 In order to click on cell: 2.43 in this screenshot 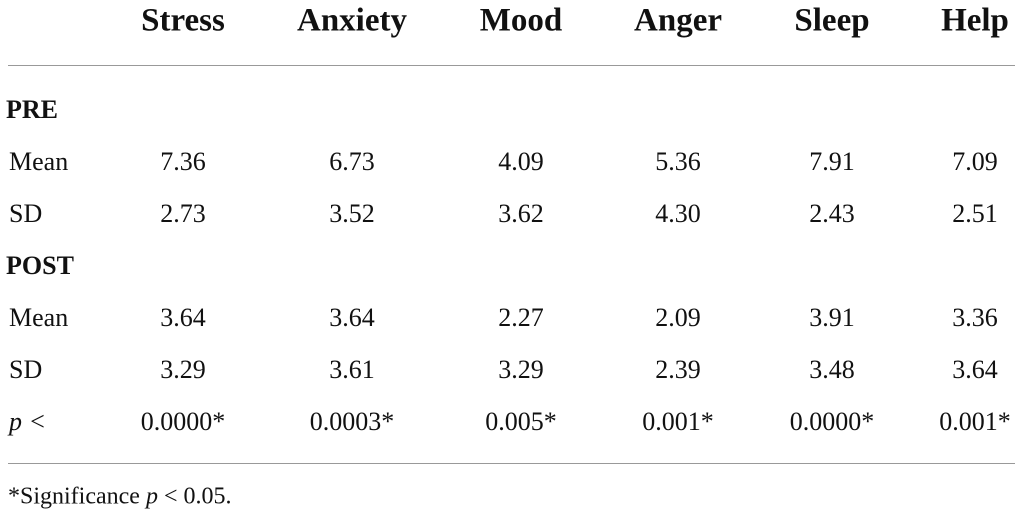, I will do `click(832, 213)`.